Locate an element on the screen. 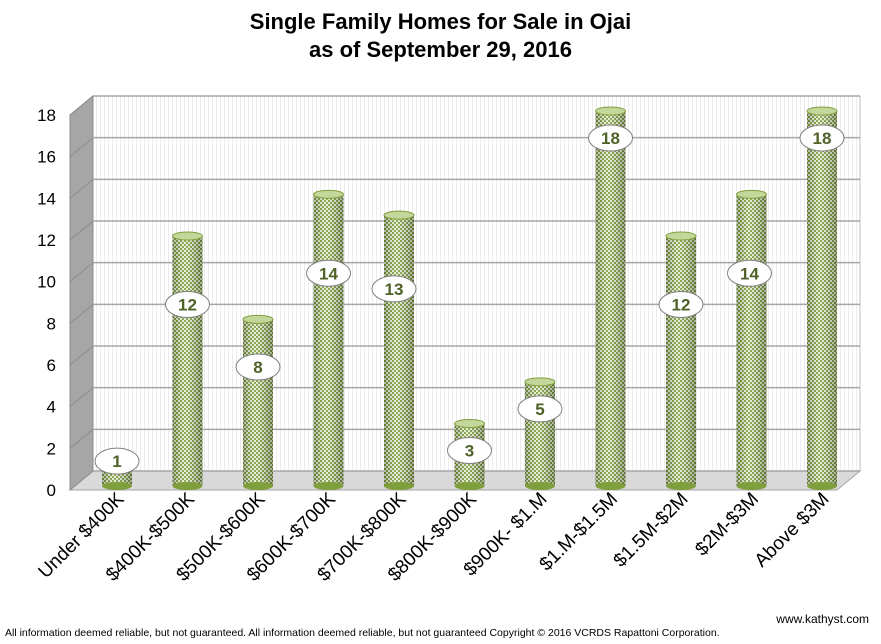 The image size is (881, 644). y-tick-label: 0 is located at coordinates (51, 490).